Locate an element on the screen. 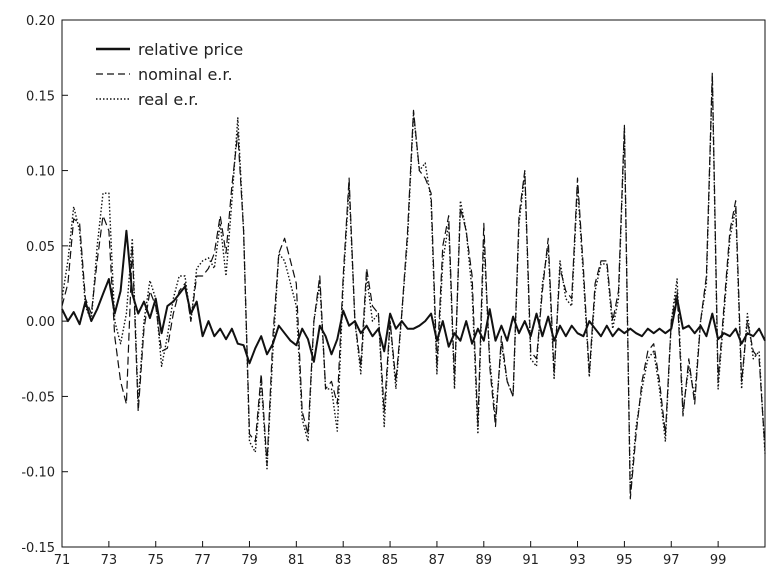 Image resolution: width=766 pixels, height=566 pixels. x-tick-label: 81 is located at coordinates (296, 559).